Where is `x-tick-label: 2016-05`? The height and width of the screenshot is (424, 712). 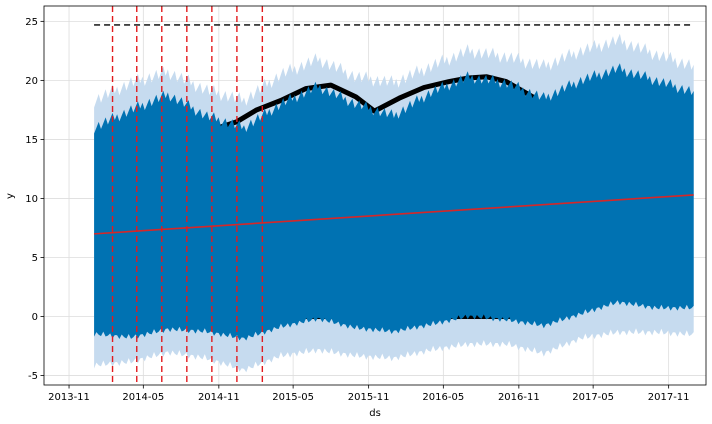
x-tick-label: 2016-05 is located at coordinates (443, 397).